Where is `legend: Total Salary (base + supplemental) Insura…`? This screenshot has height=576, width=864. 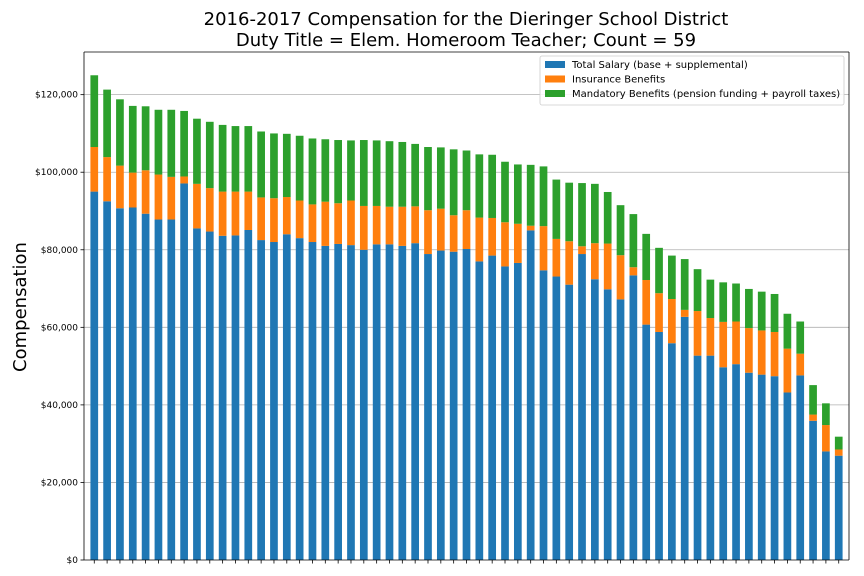 legend: Total Salary (base + supplemental) Insura… is located at coordinates (692, 80).